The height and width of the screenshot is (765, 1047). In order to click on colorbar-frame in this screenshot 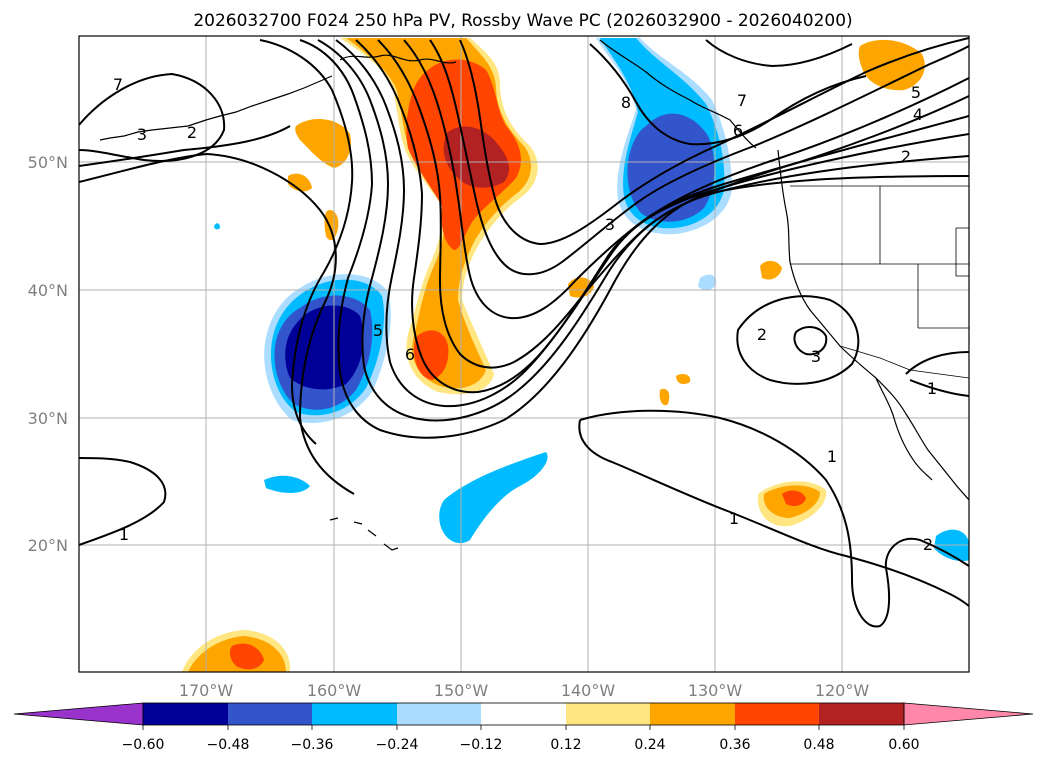, I will do `click(523, 714)`.